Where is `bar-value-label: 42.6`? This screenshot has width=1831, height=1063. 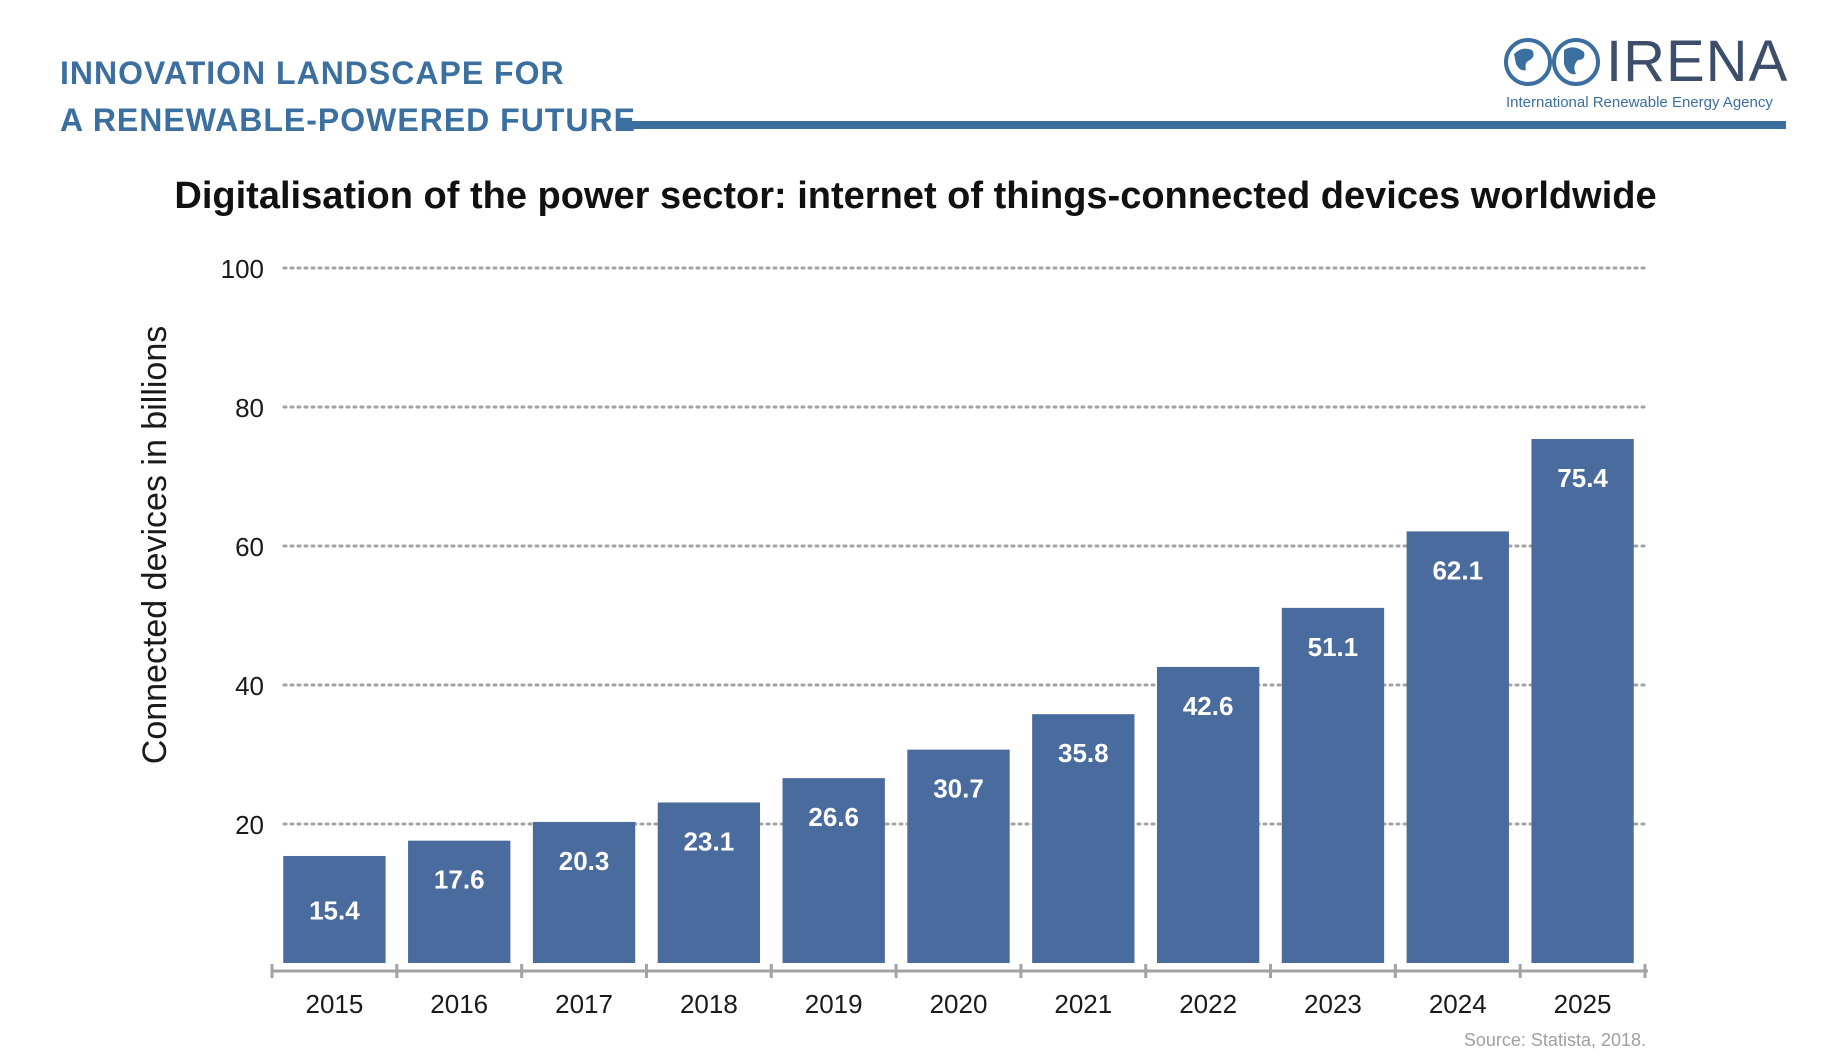 bar-value-label: 42.6 is located at coordinates (1208, 706).